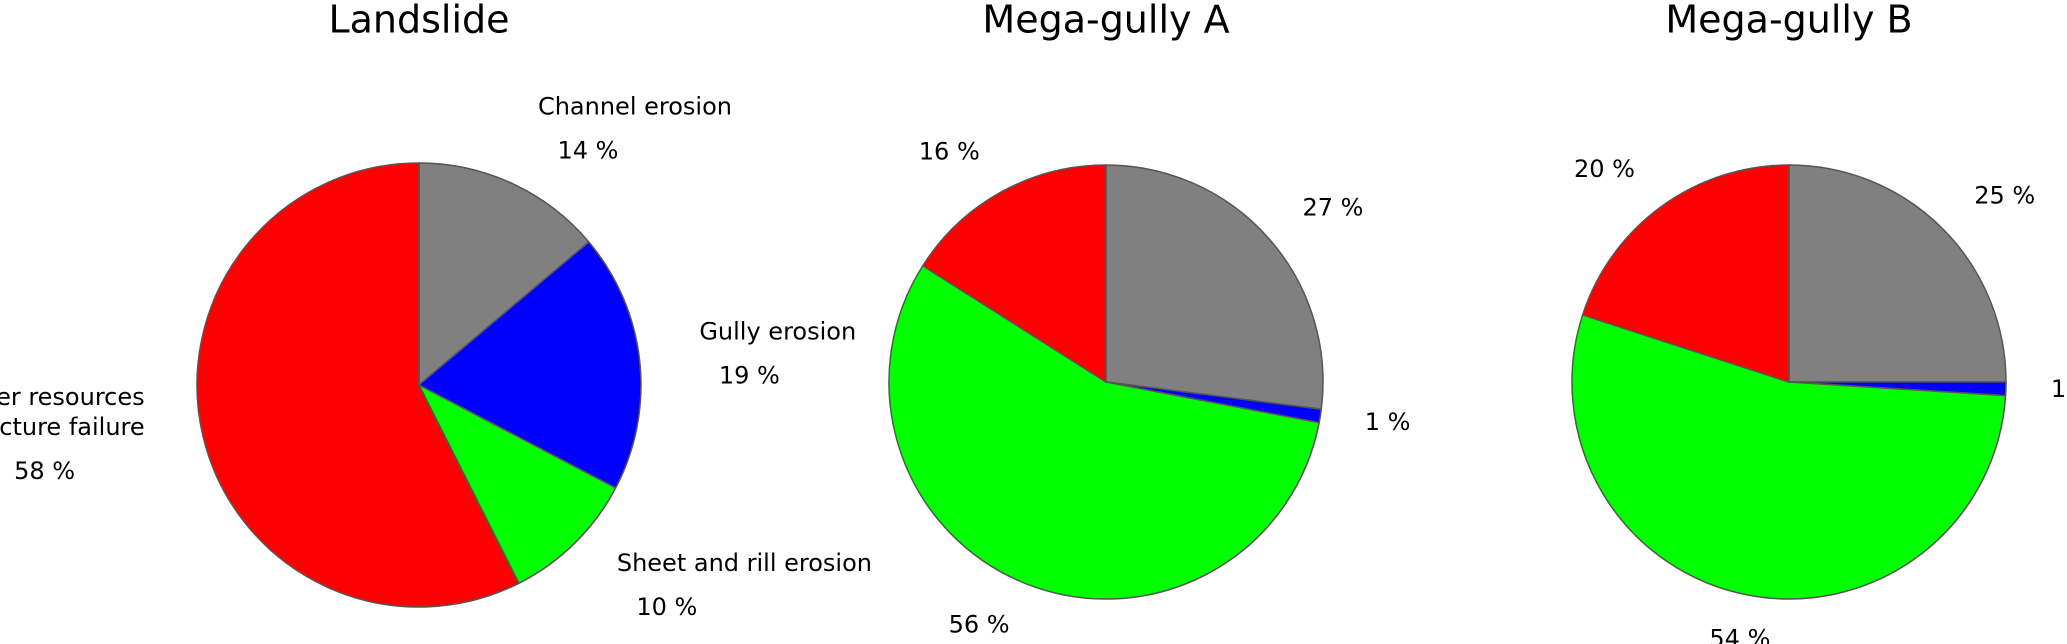 The image size is (2067, 644). I want to click on value-label: 19 %, so click(749, 375).